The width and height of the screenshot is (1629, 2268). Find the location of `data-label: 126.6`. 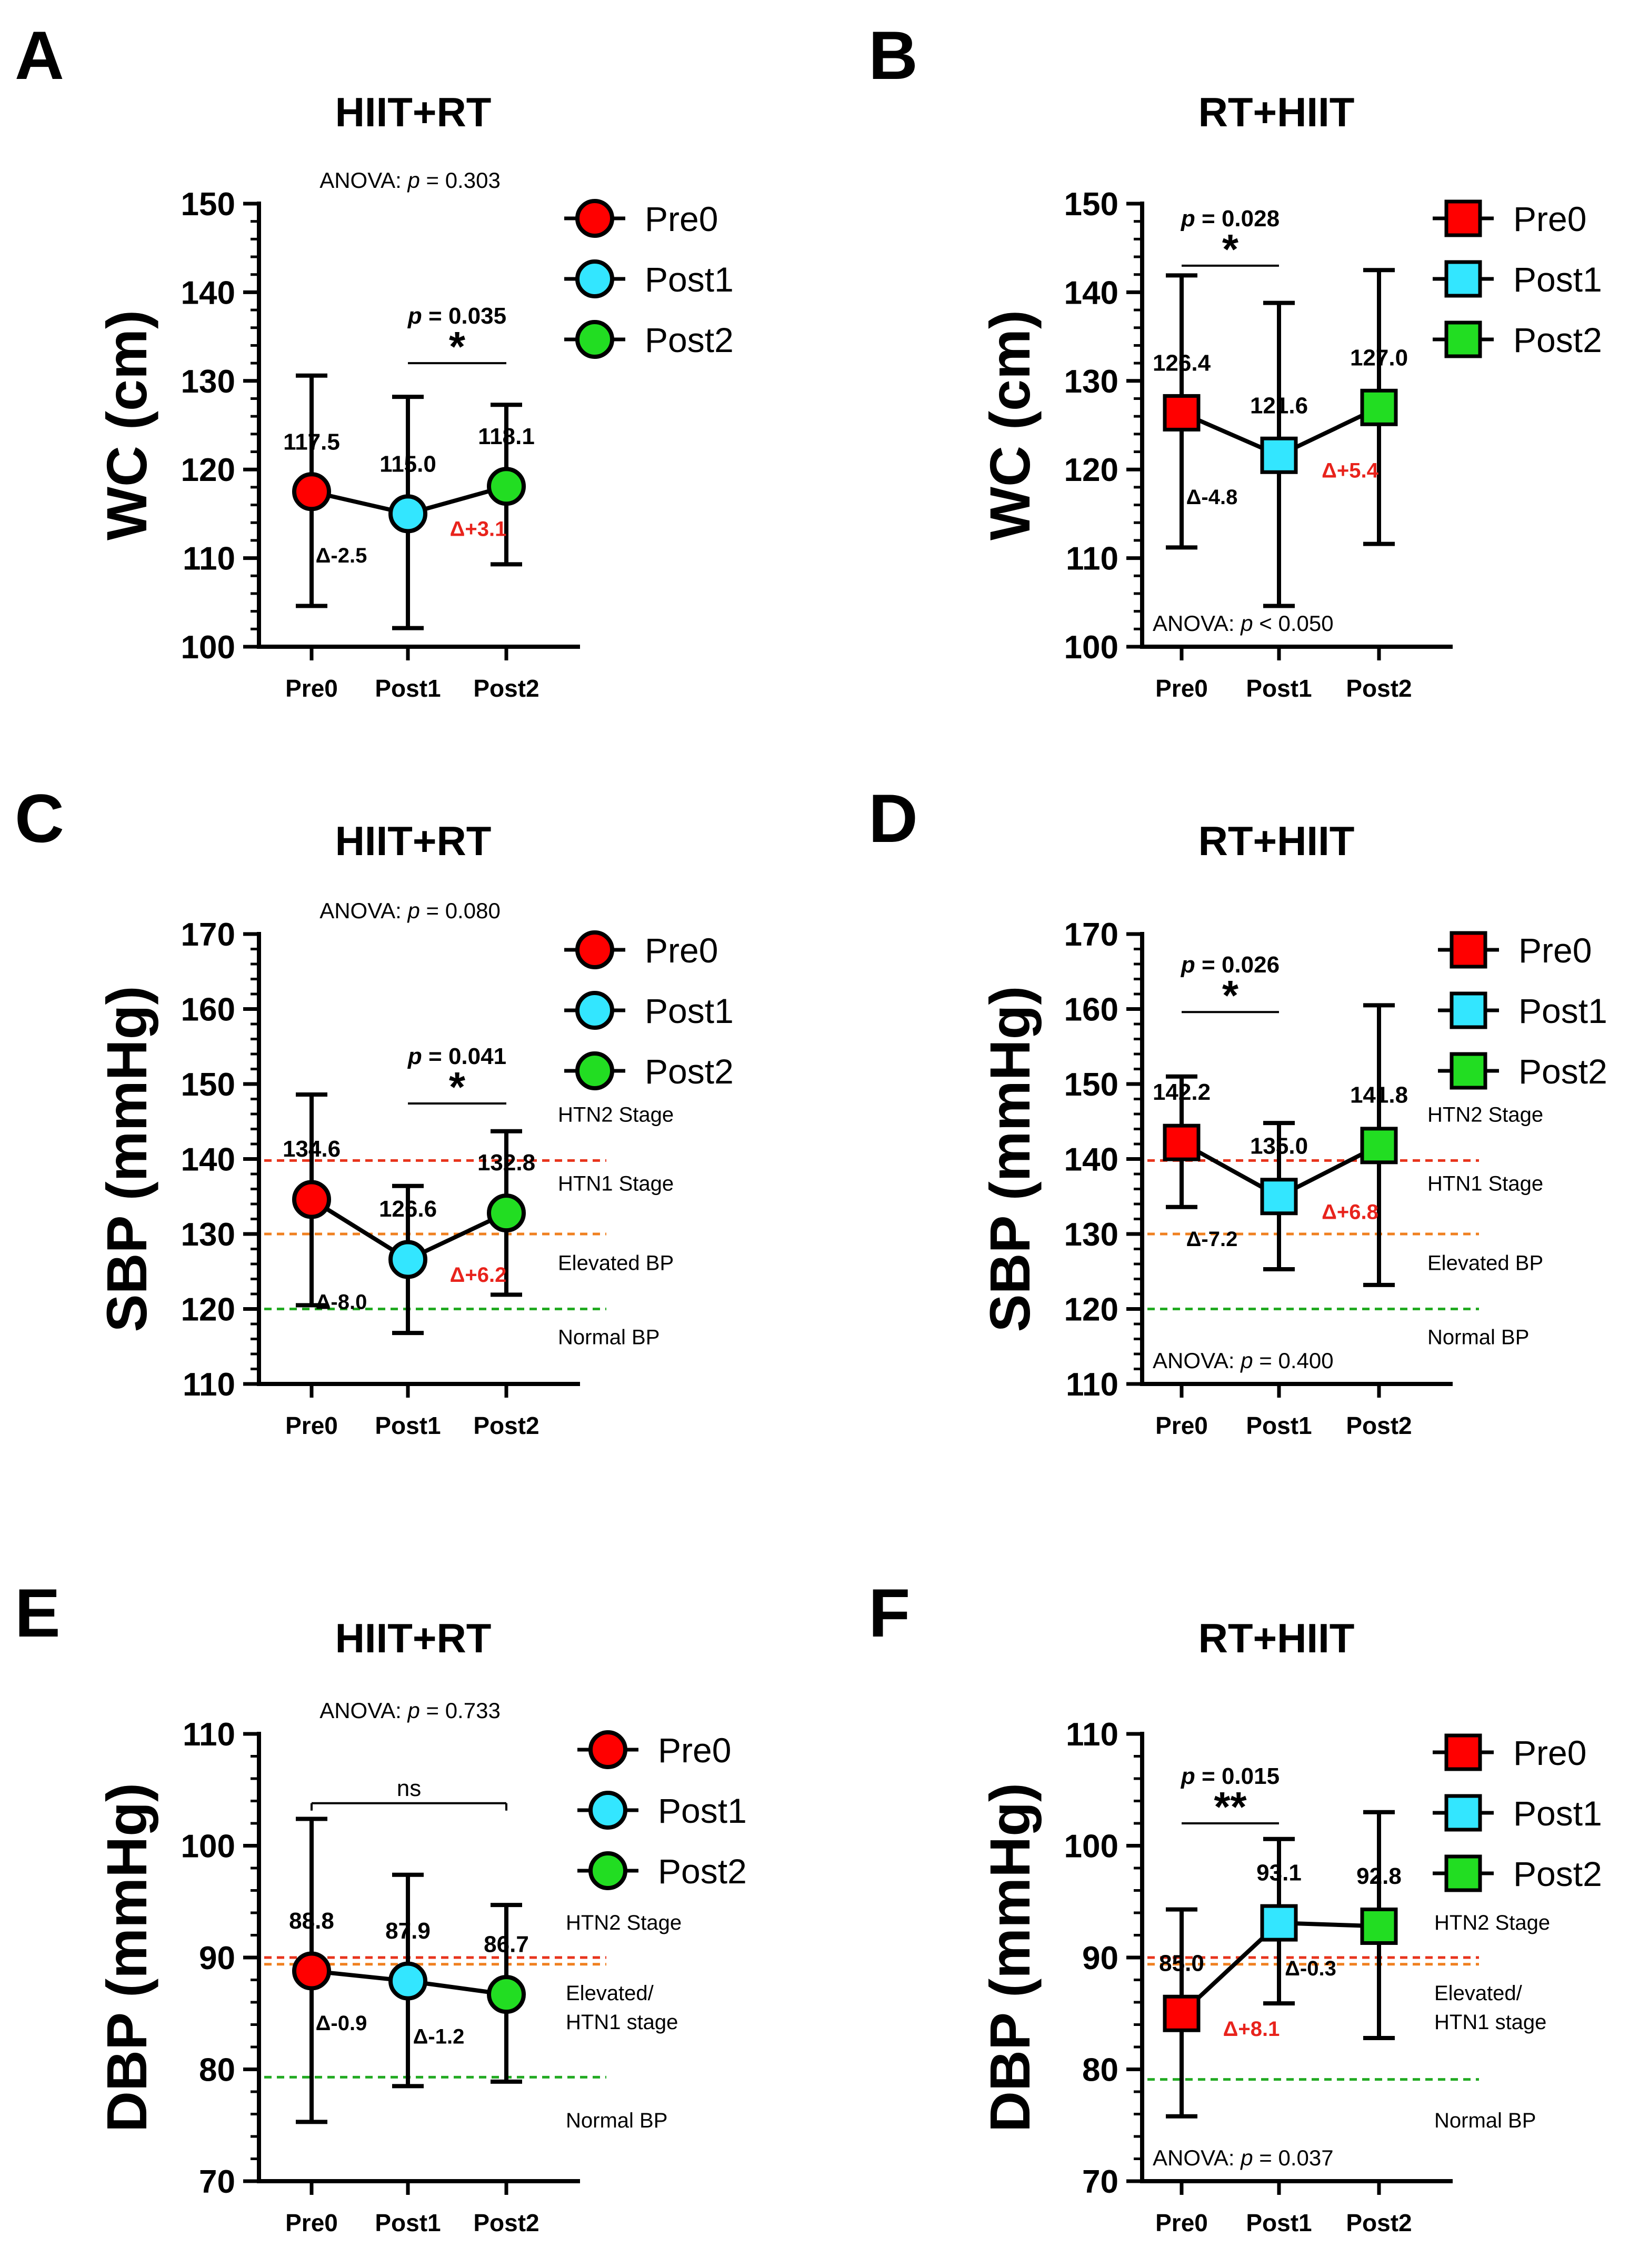

data-label: 126.6 is located at coordinates (408, 1209).